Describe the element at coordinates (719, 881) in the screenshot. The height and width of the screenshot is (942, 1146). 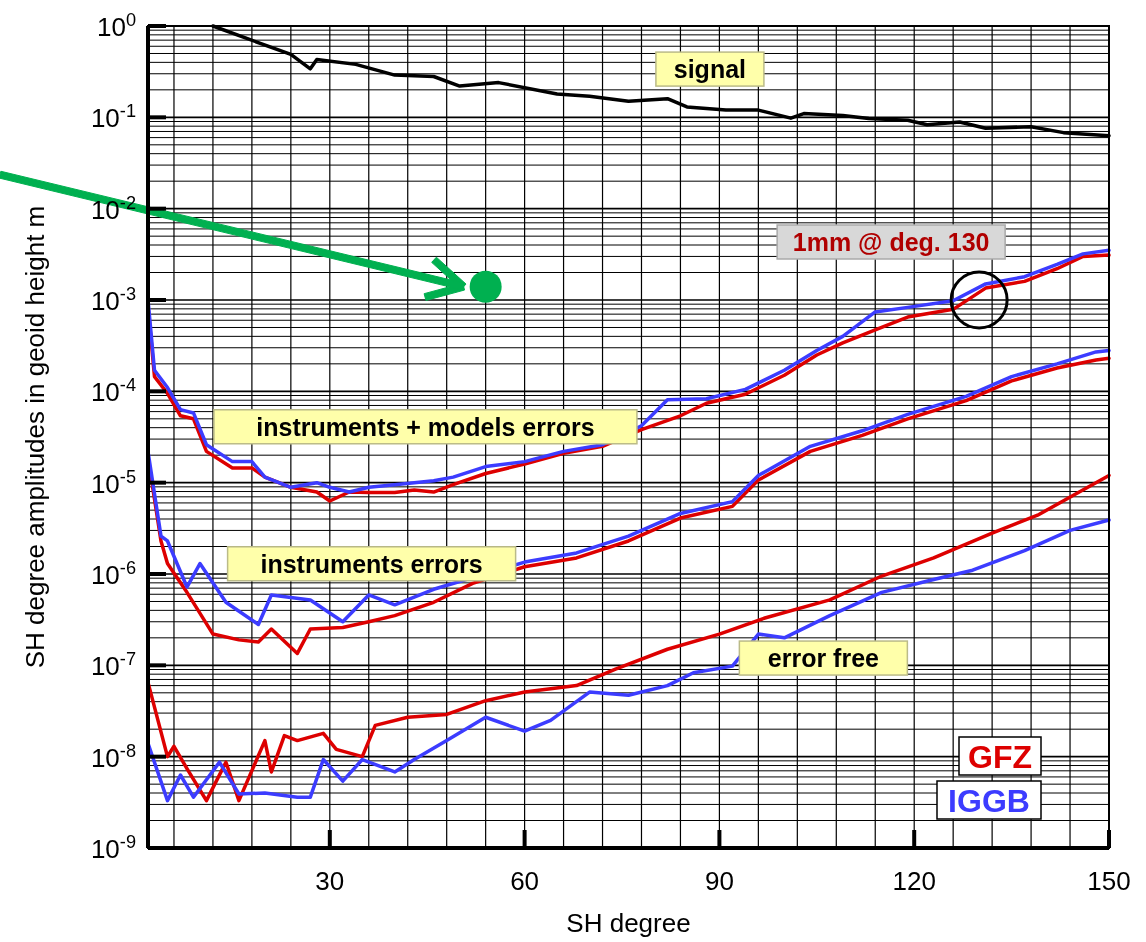
I see `x-tick-label: 90` at that location.